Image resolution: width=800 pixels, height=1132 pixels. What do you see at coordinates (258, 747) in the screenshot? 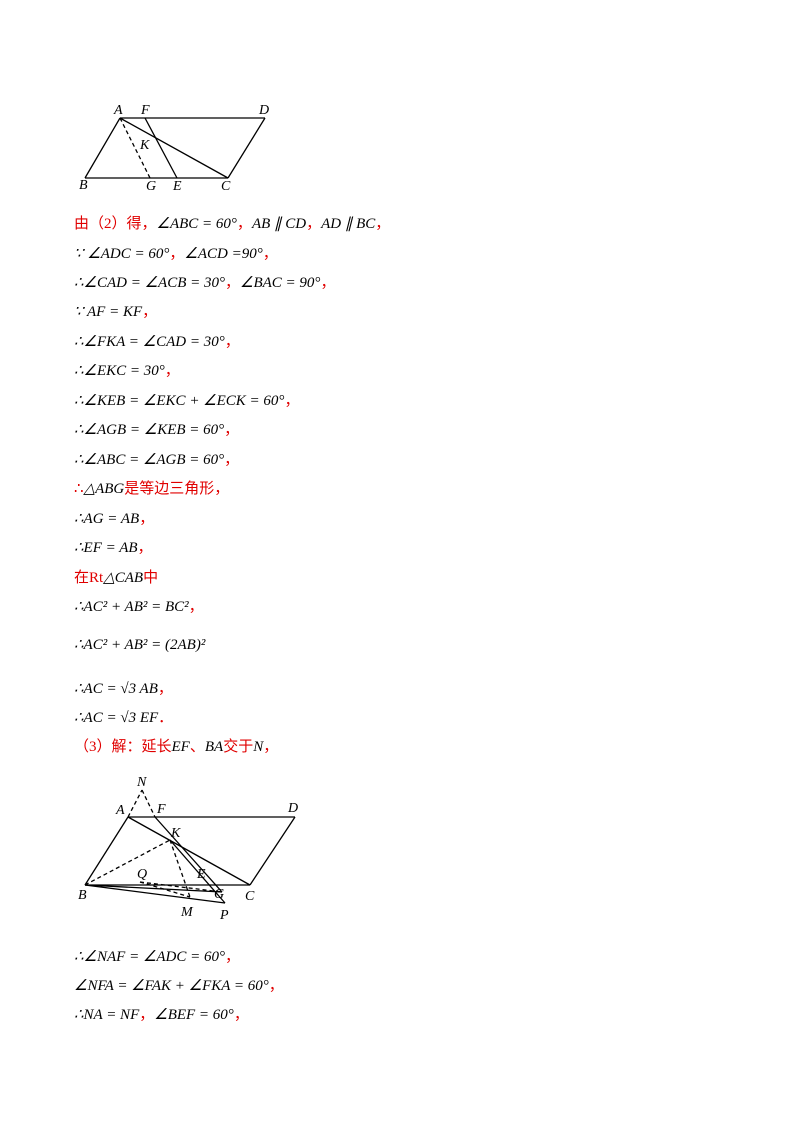
I see `text-segment: N` at bounding box center [258, 747].